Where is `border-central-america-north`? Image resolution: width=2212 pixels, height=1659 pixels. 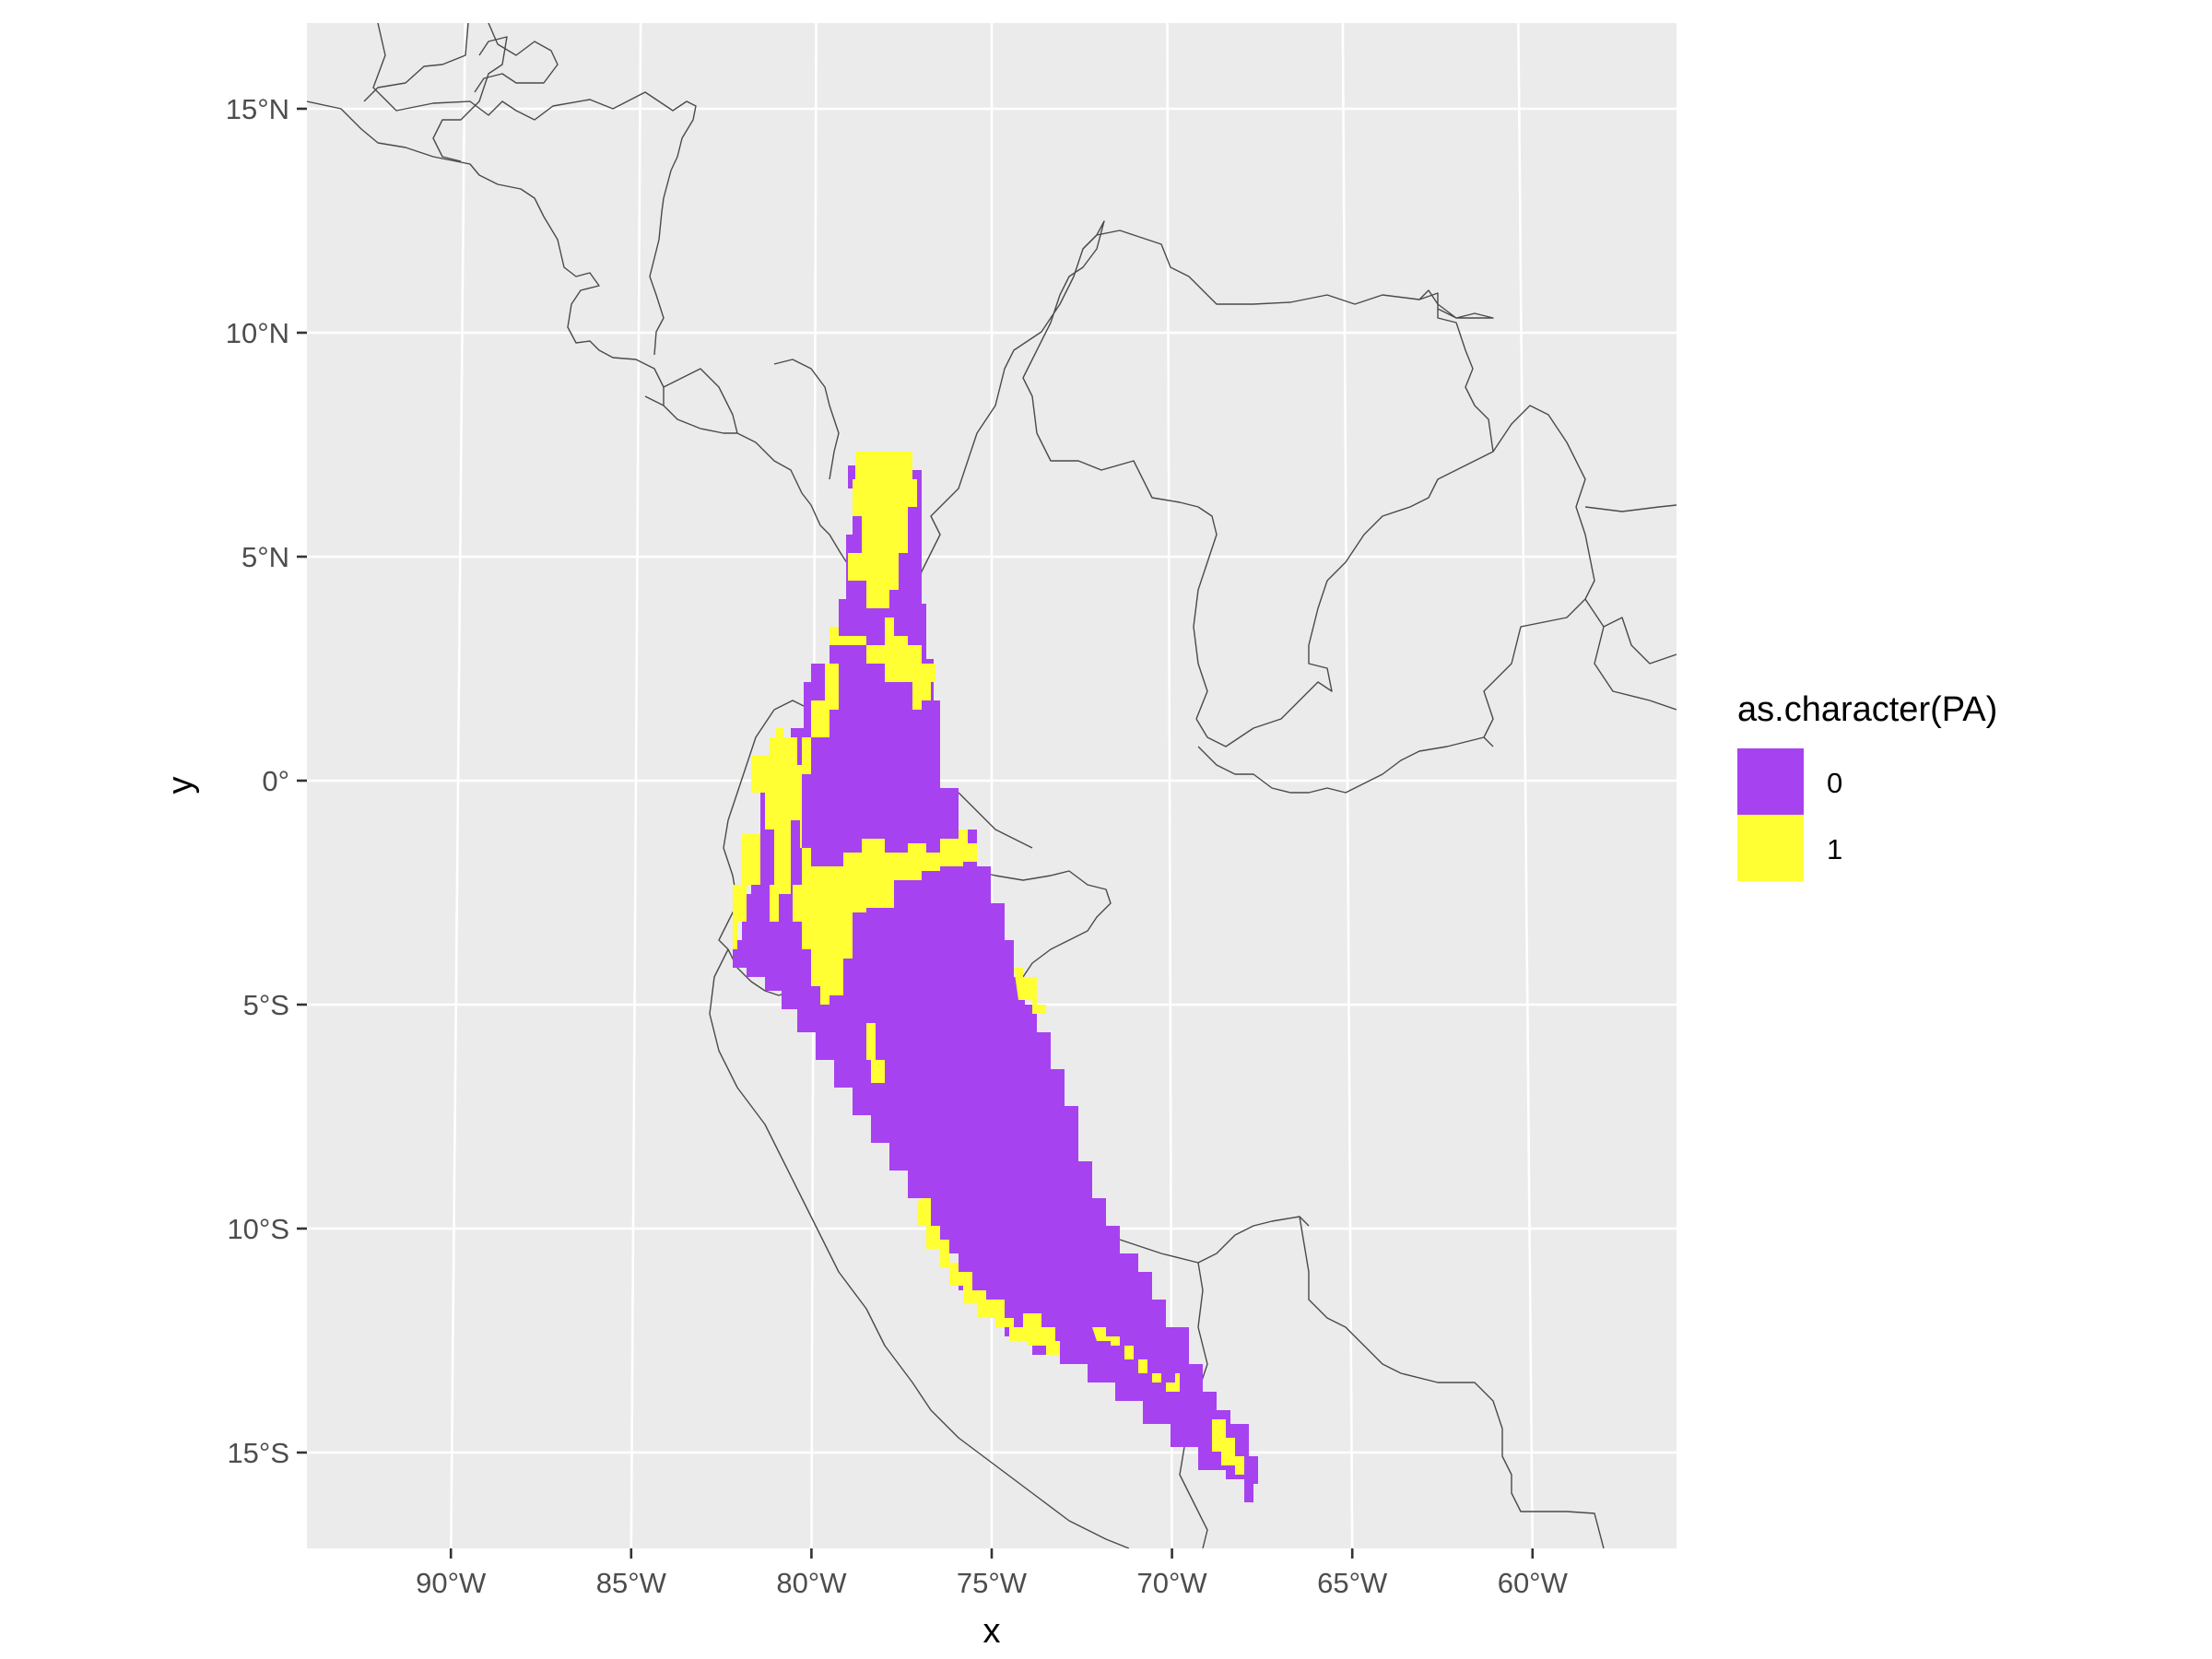
border-central-america-north is located at coordinates (589, 373).